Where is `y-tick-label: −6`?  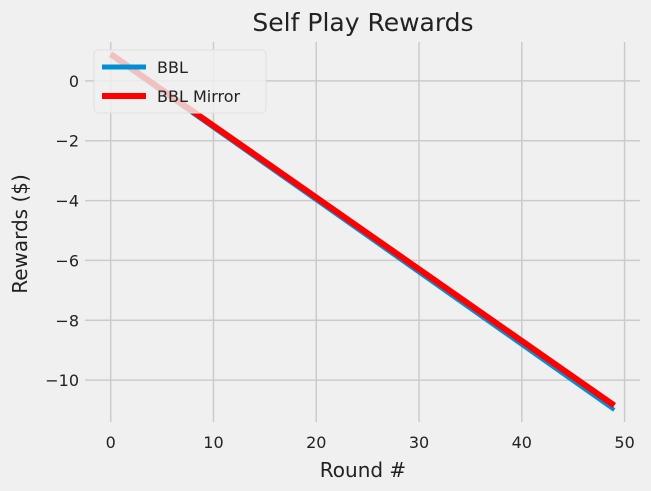 y-tick-label: −6 is located at coordinates (67, 260).